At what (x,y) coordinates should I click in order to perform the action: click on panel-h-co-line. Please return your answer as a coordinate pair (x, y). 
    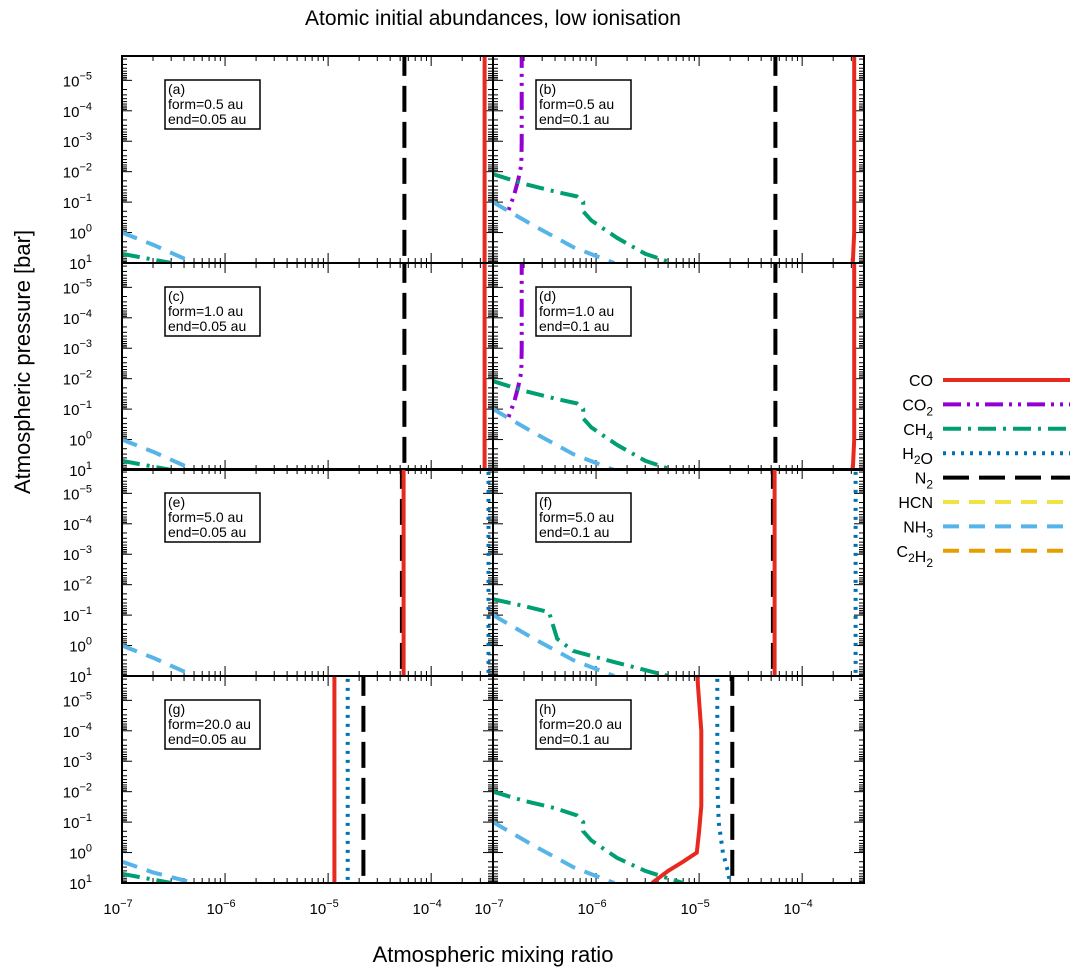
    Looking at the image, I should click on (677, 779).